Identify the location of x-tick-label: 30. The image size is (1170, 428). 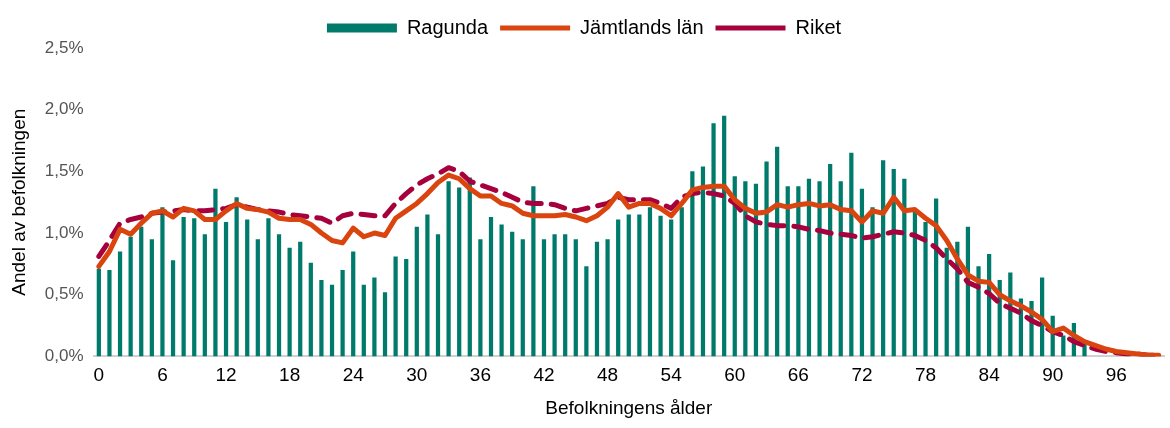
(417, 375).